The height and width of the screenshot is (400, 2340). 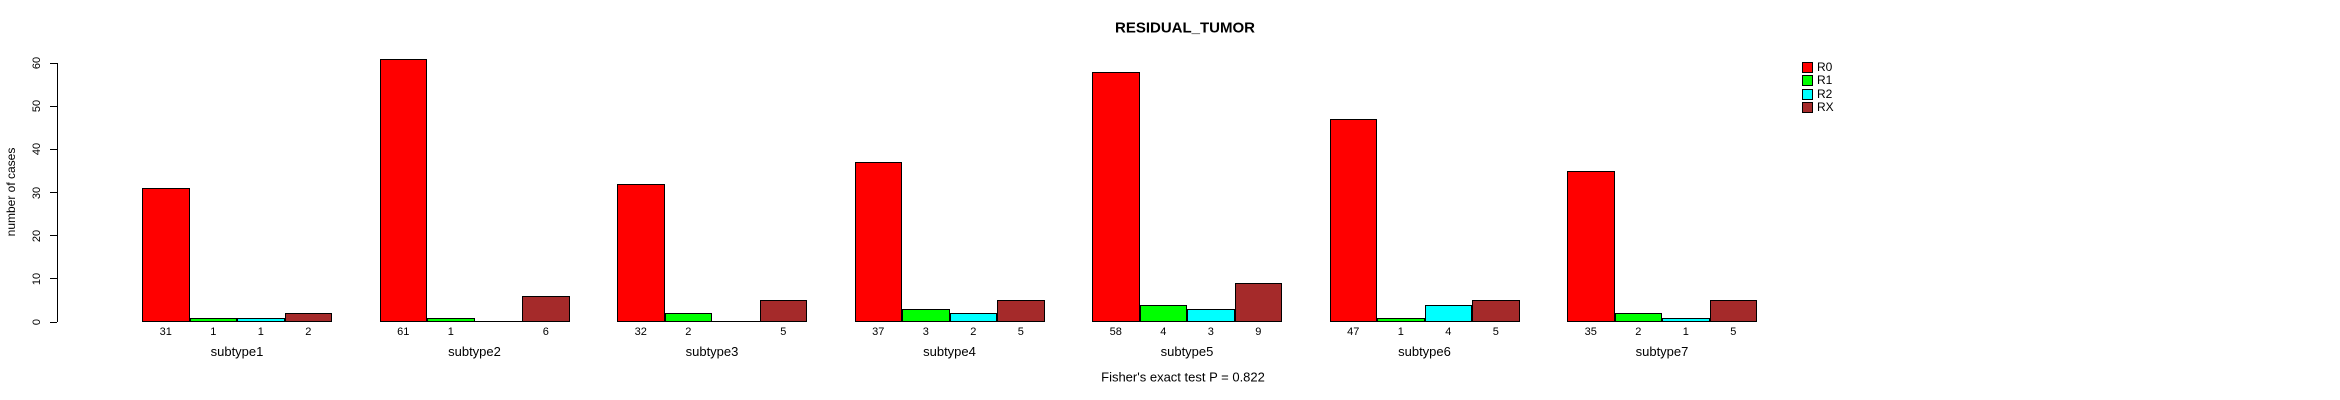 I want to click on bar-value-label: 61, so click(x=403, y=332).